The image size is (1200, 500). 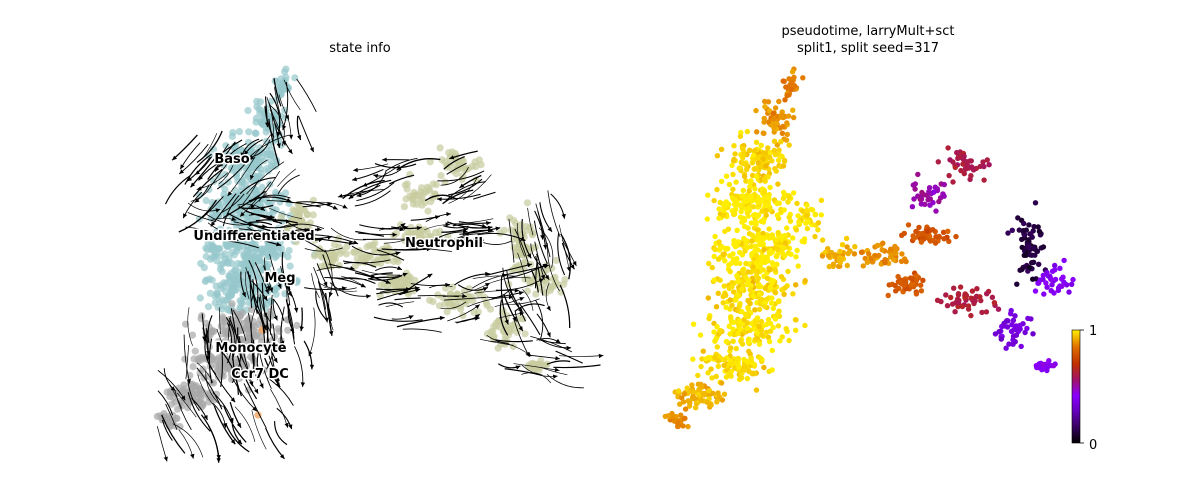 What do you see at coordinates (250, 348) in the screenshot?
I see `cluster-label: Monocyte` at bounding box center [250, 348].